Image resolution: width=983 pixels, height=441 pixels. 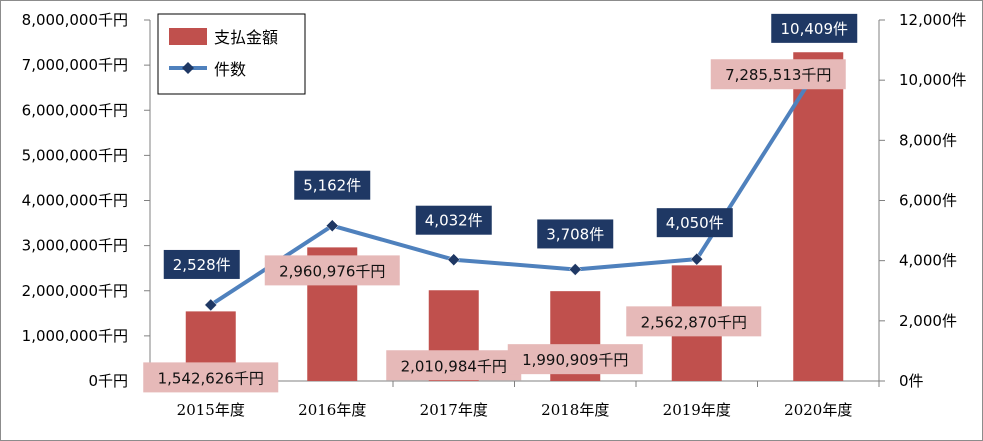 What do you see at coordinates (75, 336) in the screenshot?
I see `y-left-tick-label: 1,000,000千円` at bounding box center [75, 336].